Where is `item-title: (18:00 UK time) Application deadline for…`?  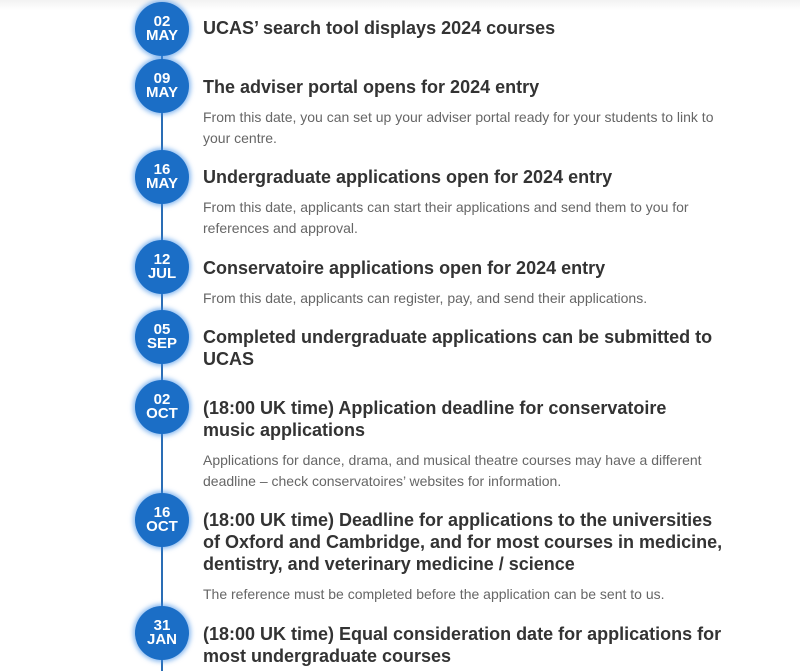 item-title: (18:00 UK time) Application deadline for… is located at coordinates (435, 419).